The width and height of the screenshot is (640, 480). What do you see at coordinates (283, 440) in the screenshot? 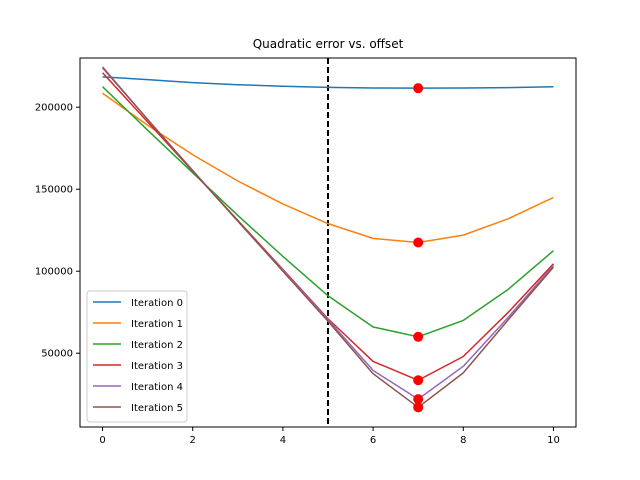
I see `x-tick-label: 4` at bounding box center [283, 440].